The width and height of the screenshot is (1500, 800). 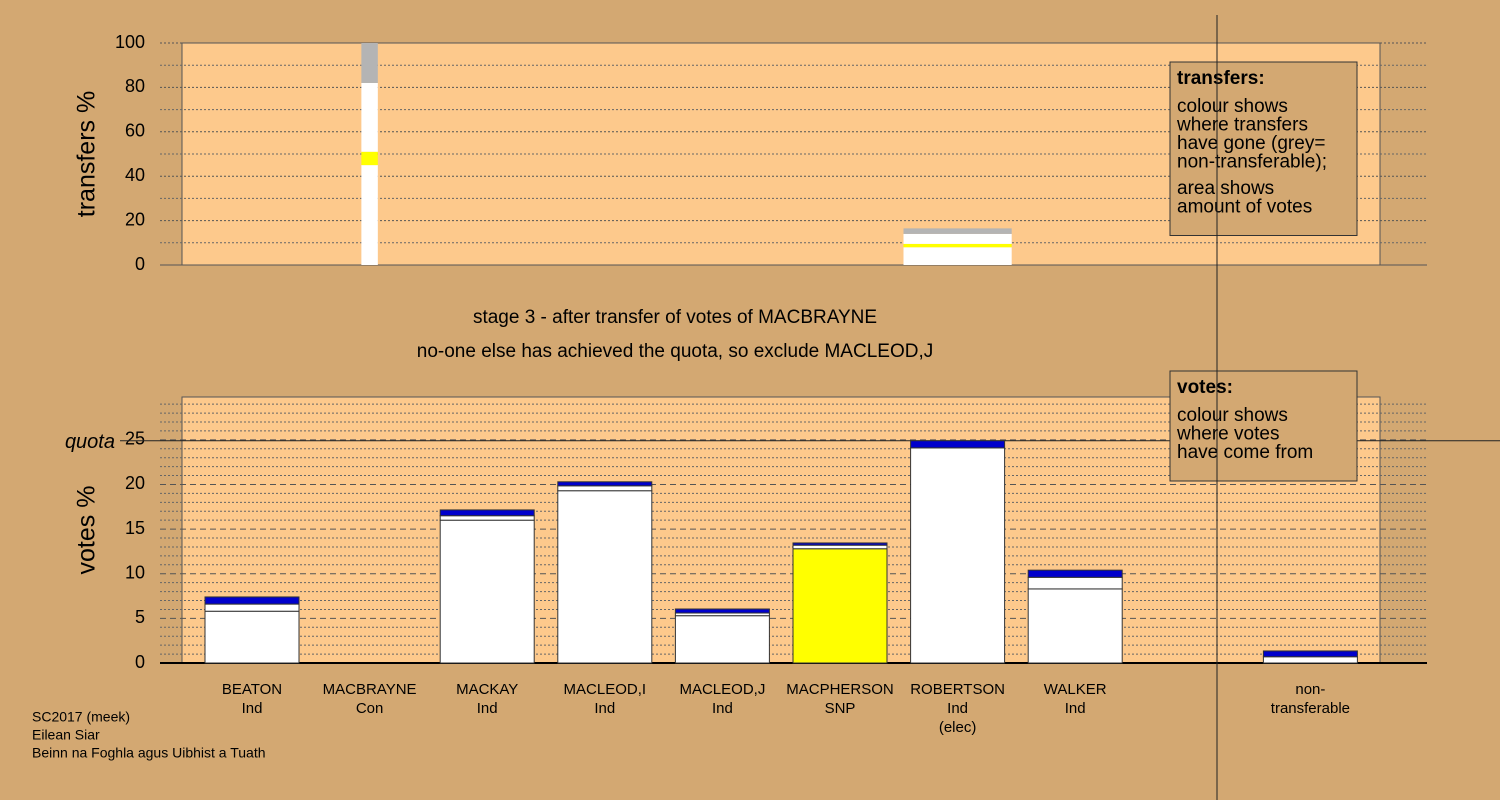 What do you see at coordinates (81, 717) in the screenshot?
I see `footer: SC2017 (meek)` at bounding box center [81, 717].